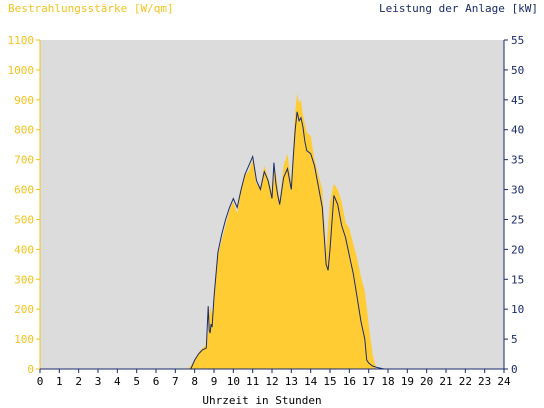 The image size is (544, 408). What do you see at coordinates (517, 130) in the screenshot?
I see `right-tick-label: 40` at bounding box center [517, 130].